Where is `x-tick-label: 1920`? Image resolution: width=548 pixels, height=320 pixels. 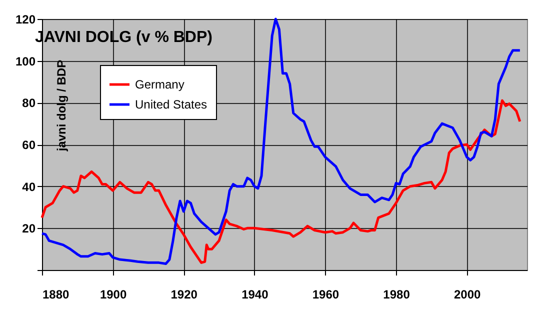 x-tick-label: 1920 is located at coordinates (184, 295).